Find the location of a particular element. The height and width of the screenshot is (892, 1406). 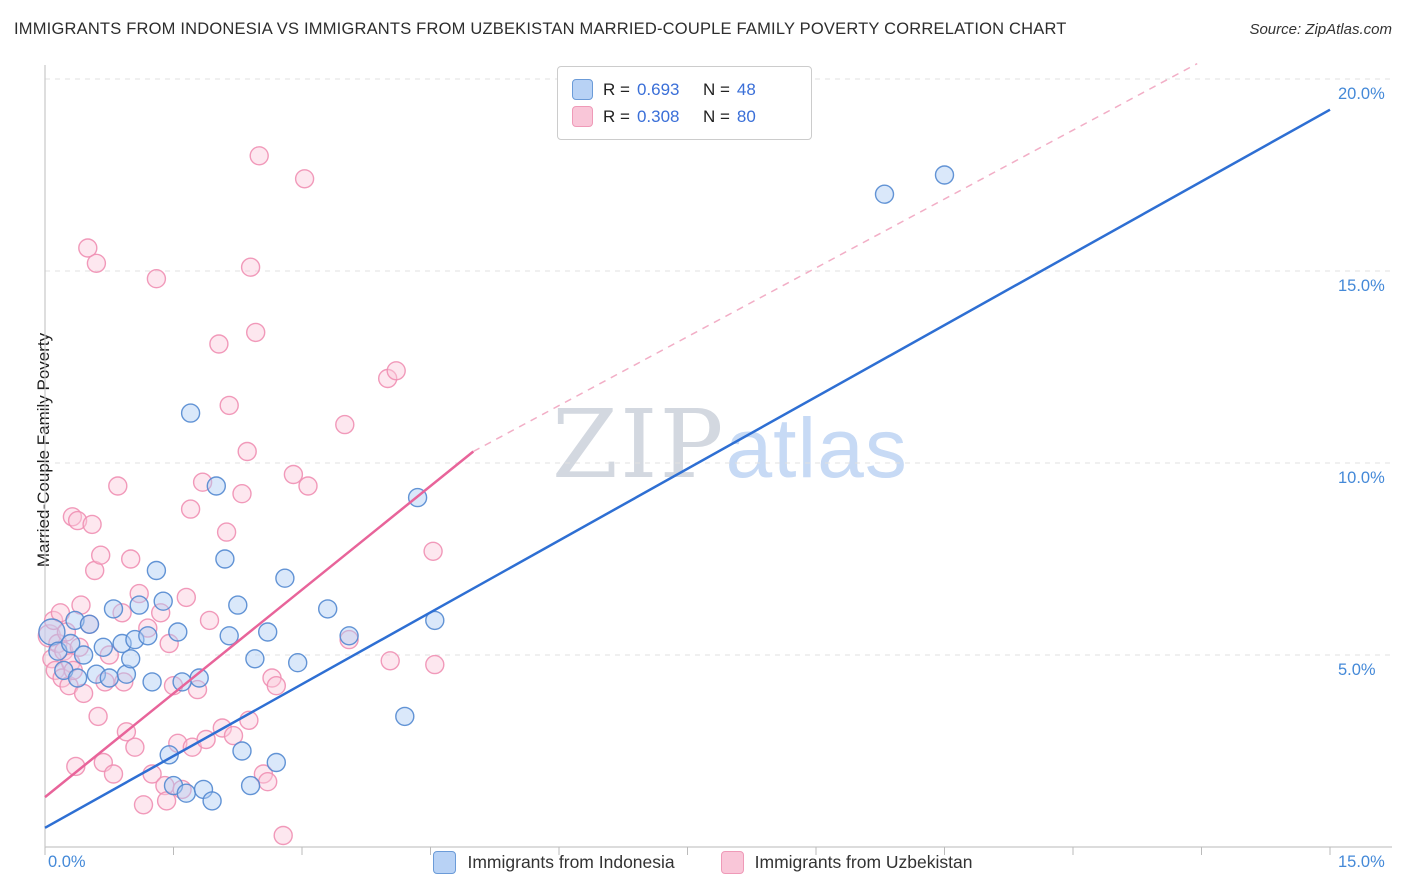

correlation-legend: R = 0.693 N = 48 R = 0.308 N = 80 is located at coordinates (684, 103).